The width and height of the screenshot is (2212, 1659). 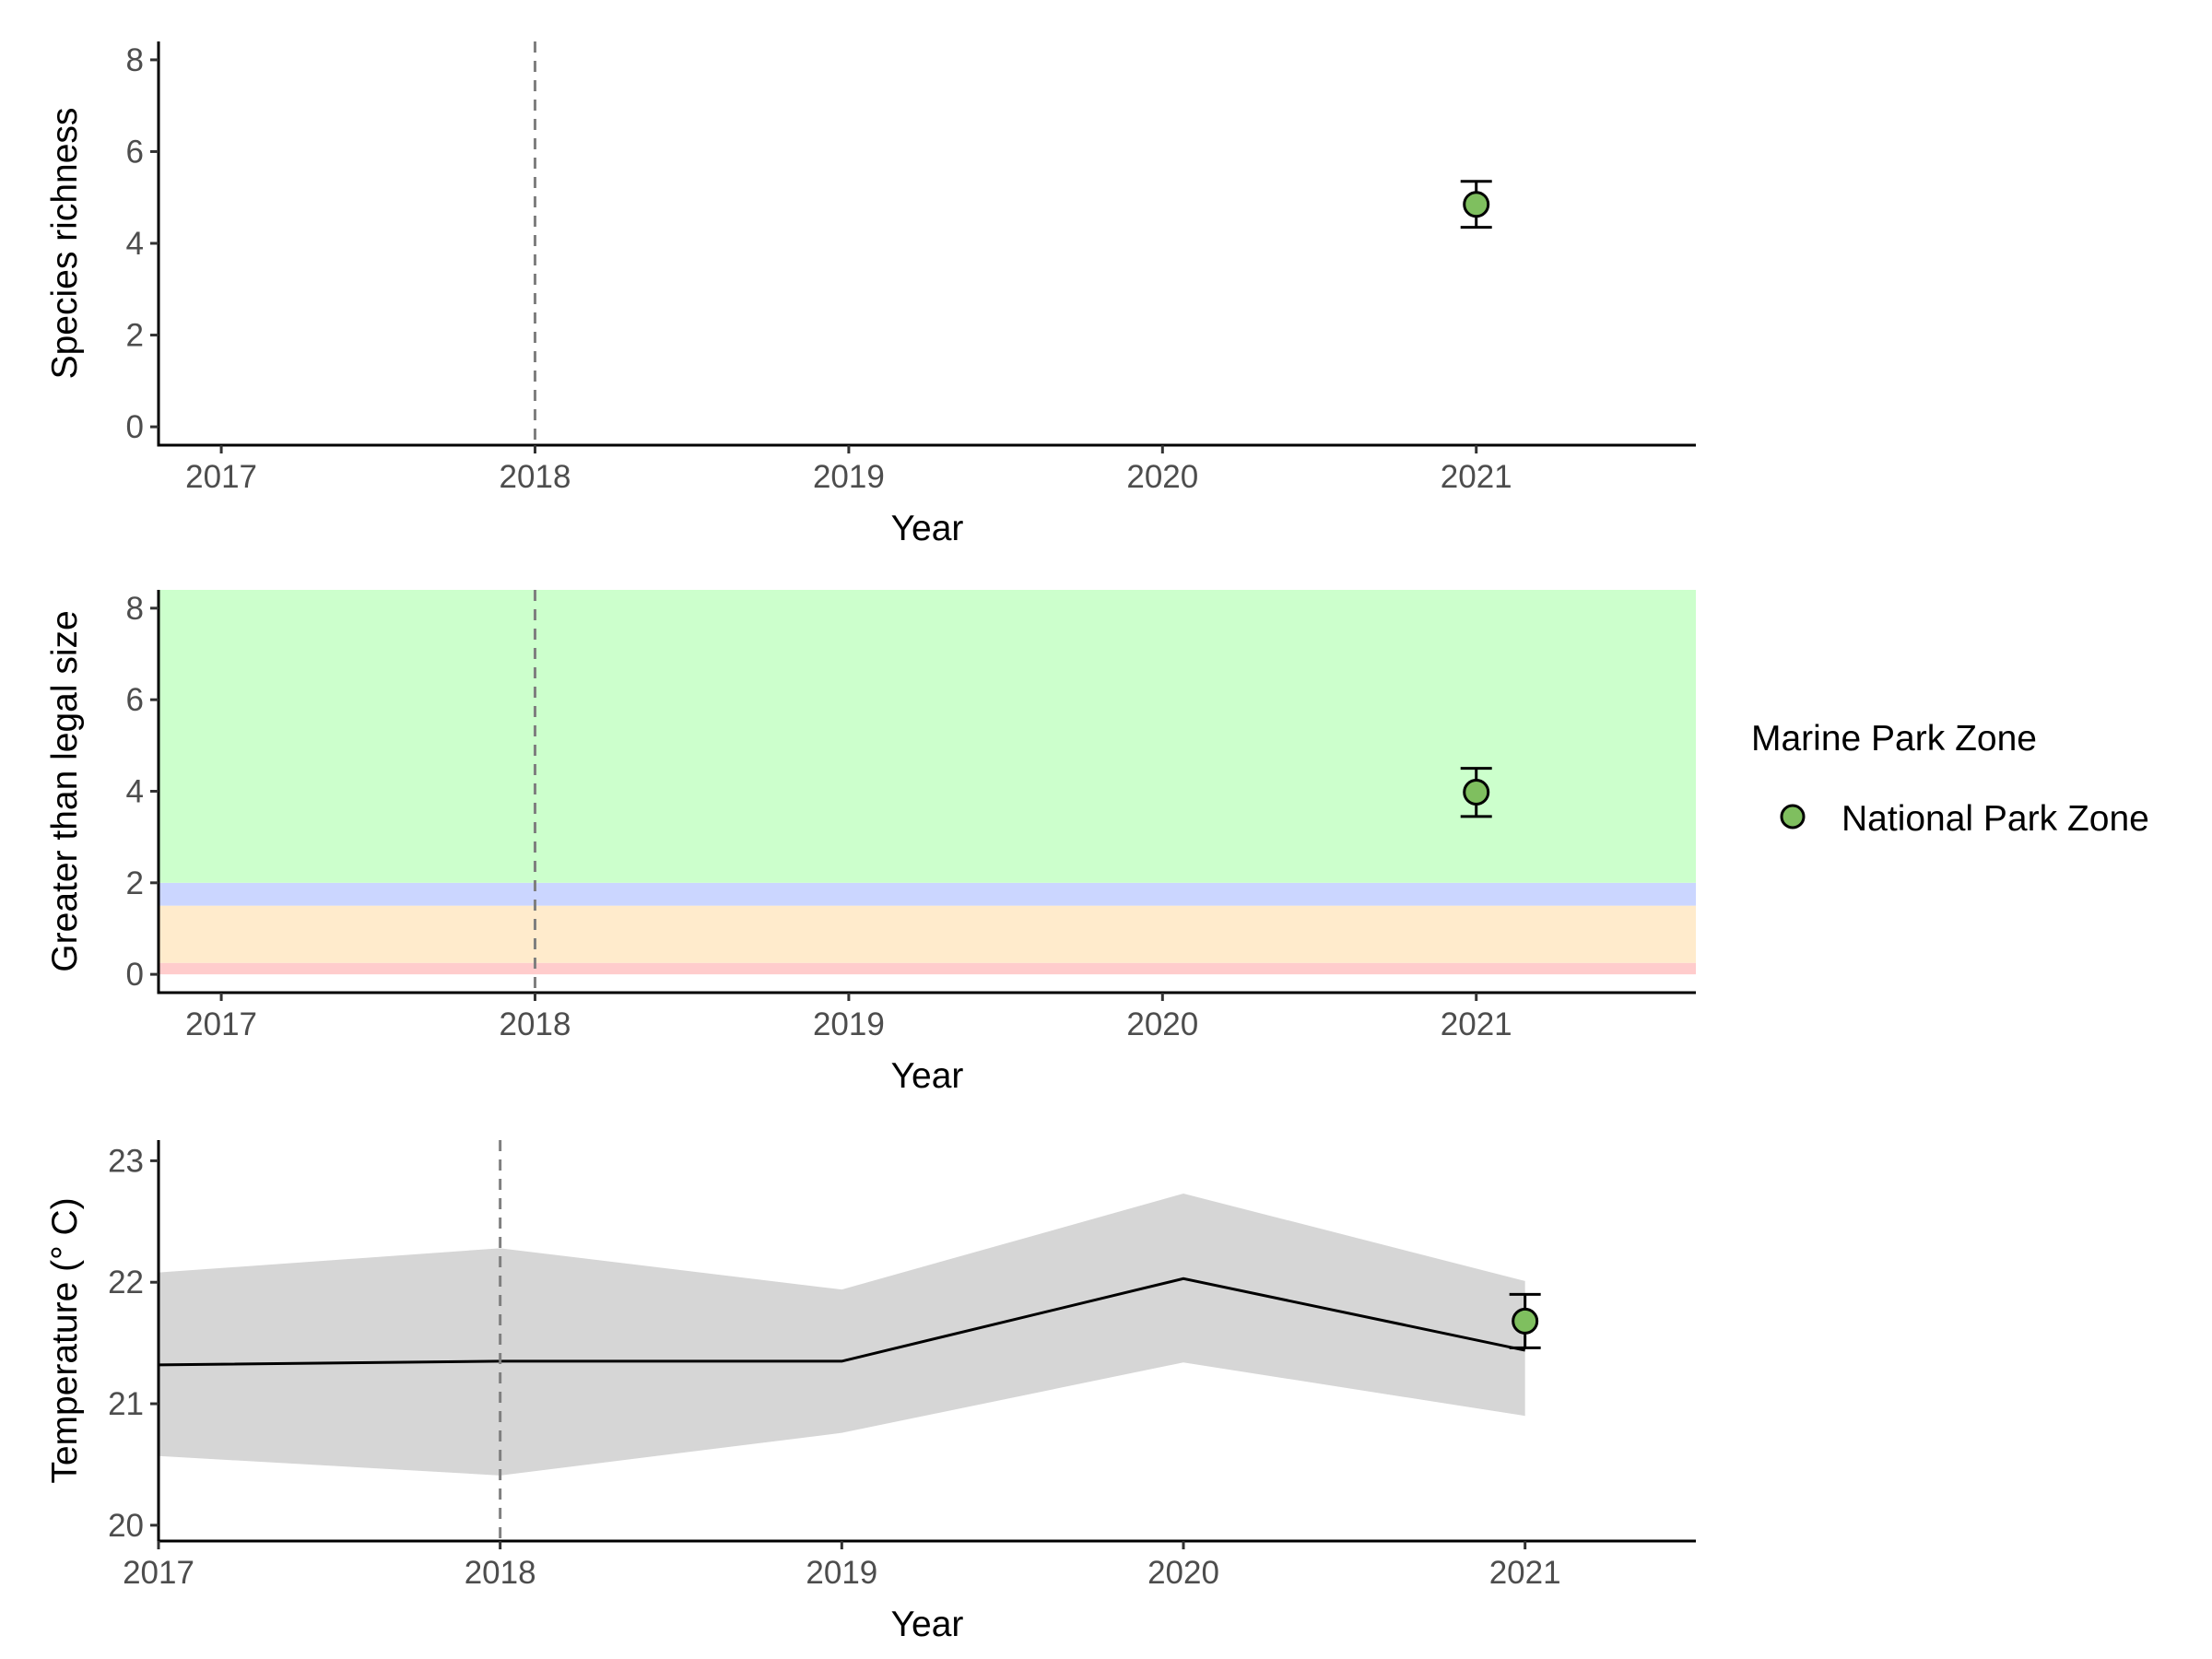 I want to click on legend: Marine Park Zone National Park Zone, so click(x=1950, y=779).